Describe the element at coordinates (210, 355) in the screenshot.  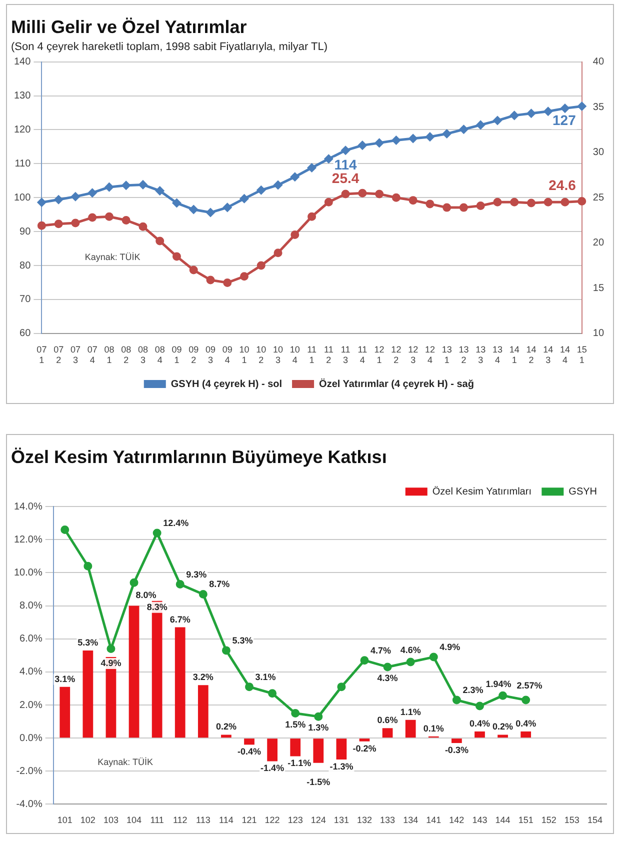
I see `x-tick-label: 09 3` at that location.